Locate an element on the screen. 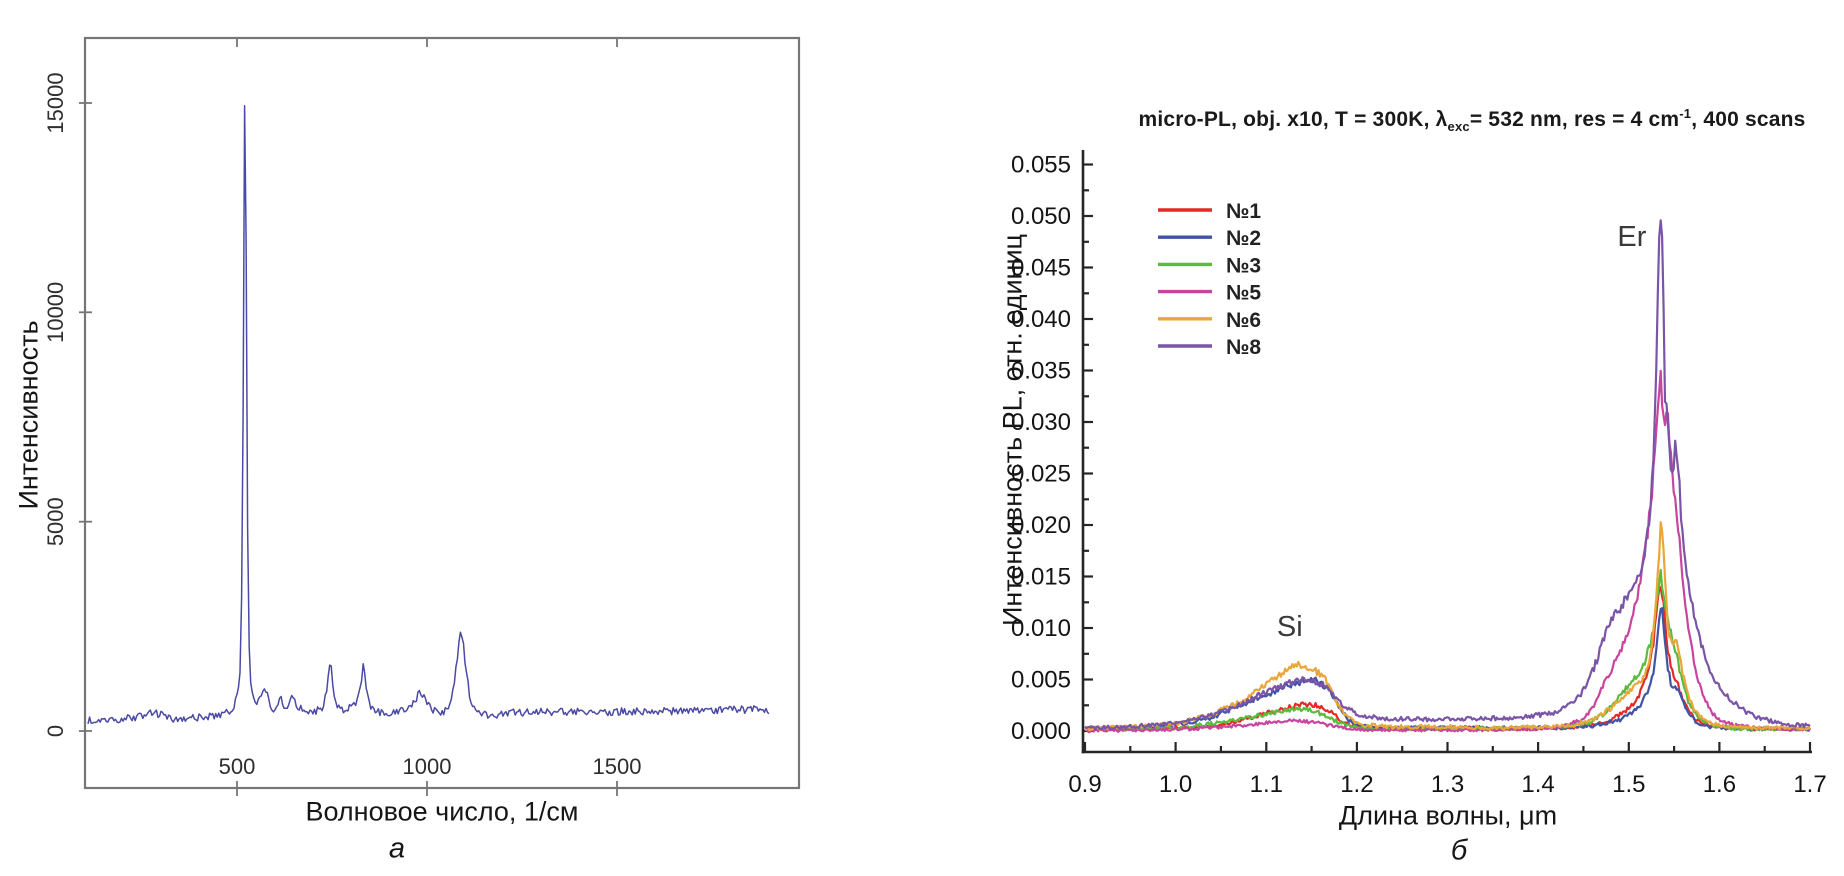 This screenshot has height=876, width=1844. panel-b-y-tick-label: 0.000 is located at coordinates (1041, 731).